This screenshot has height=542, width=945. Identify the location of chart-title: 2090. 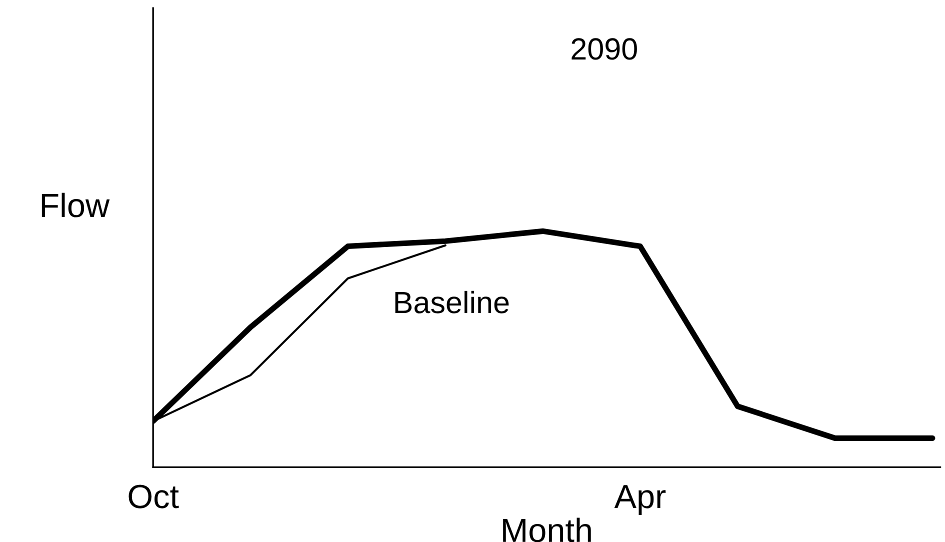
(604, 49).